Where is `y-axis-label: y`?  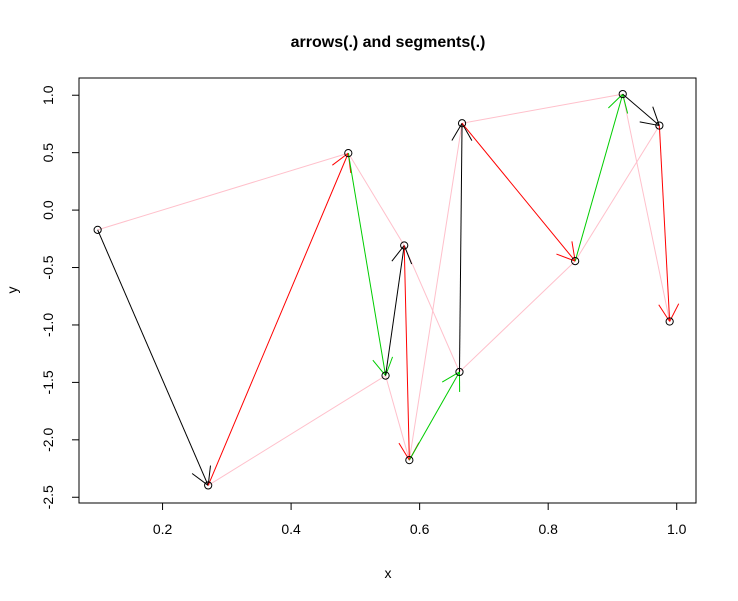 y-axis-label: y is located at coordinates (12, 290).